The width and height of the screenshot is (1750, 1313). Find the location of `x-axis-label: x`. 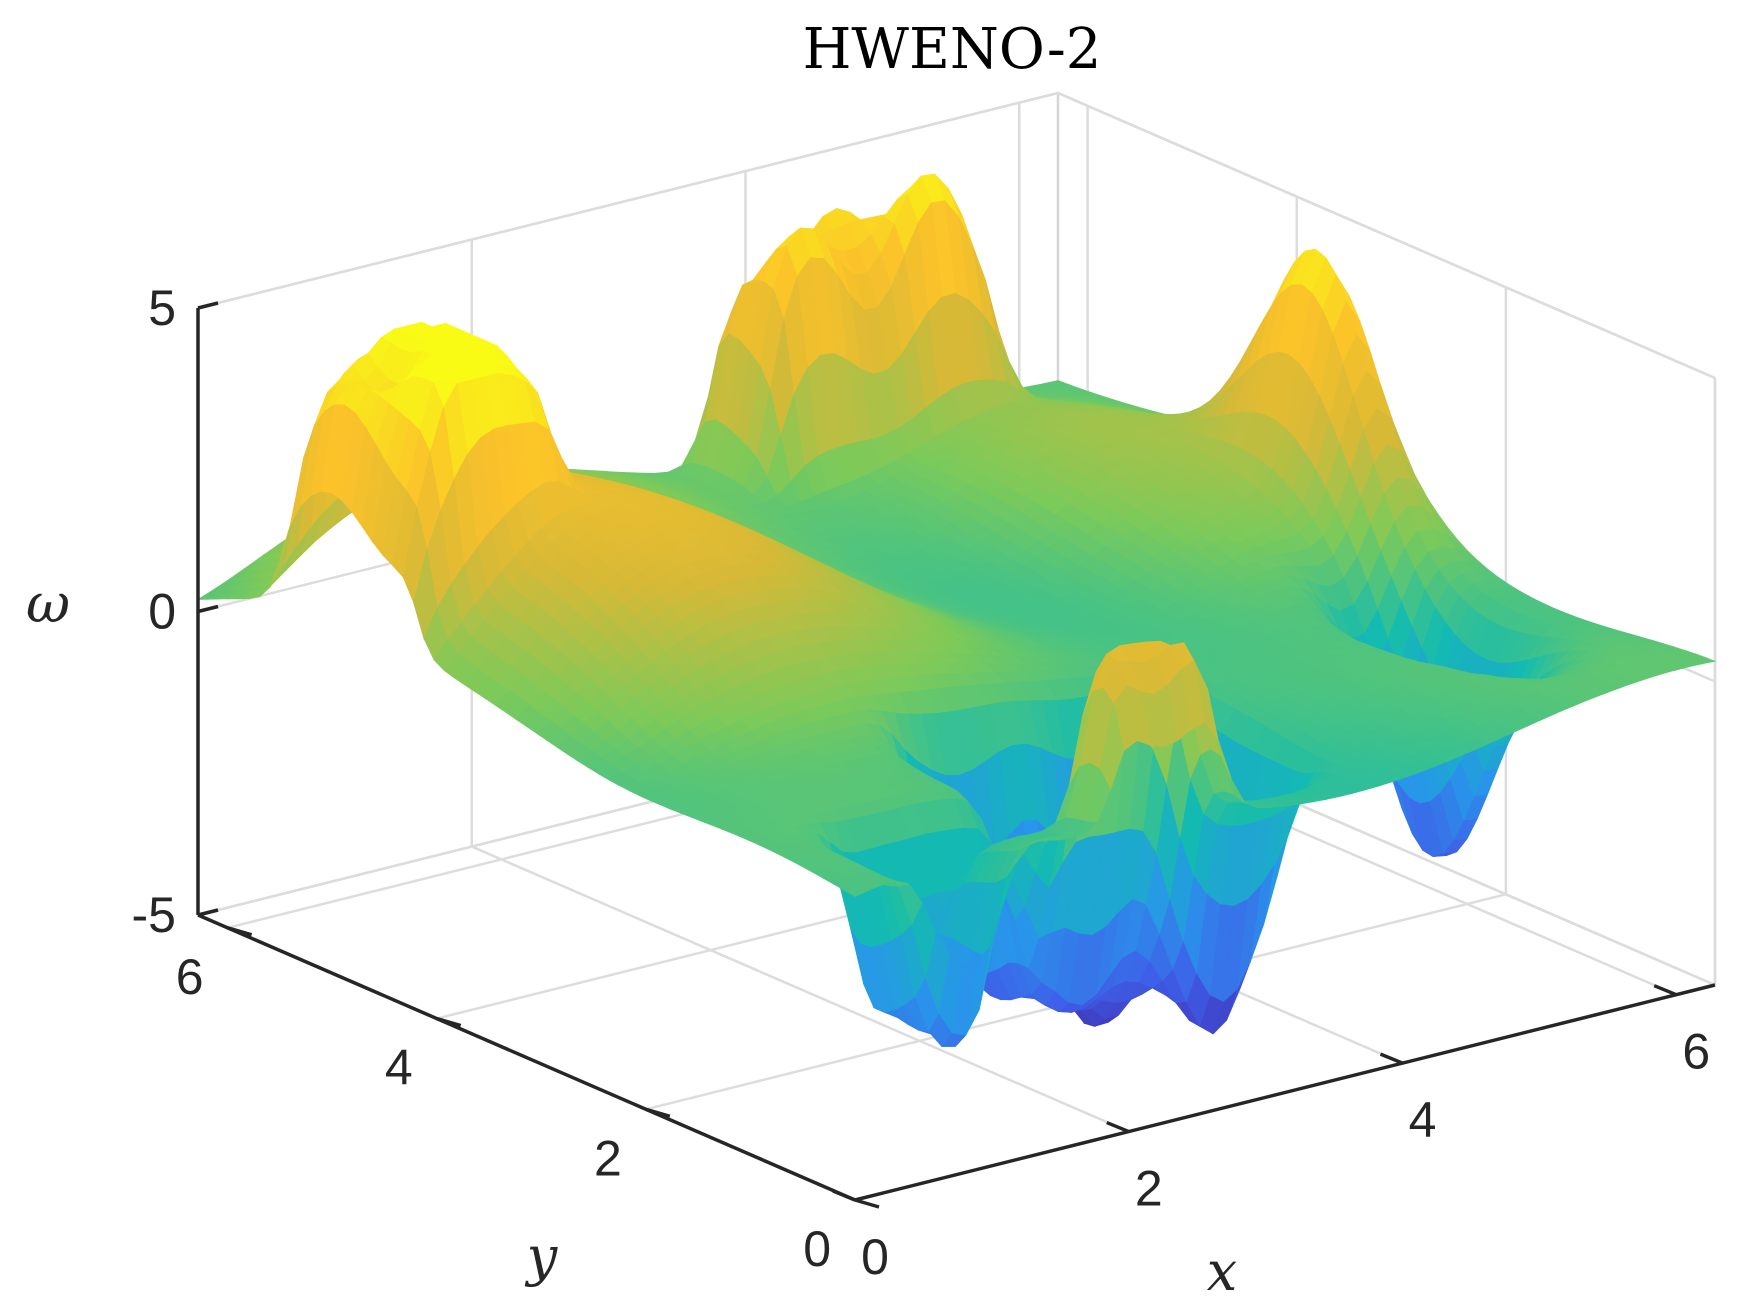

x-axis-label: x is located at coordinates (1222, 1271).